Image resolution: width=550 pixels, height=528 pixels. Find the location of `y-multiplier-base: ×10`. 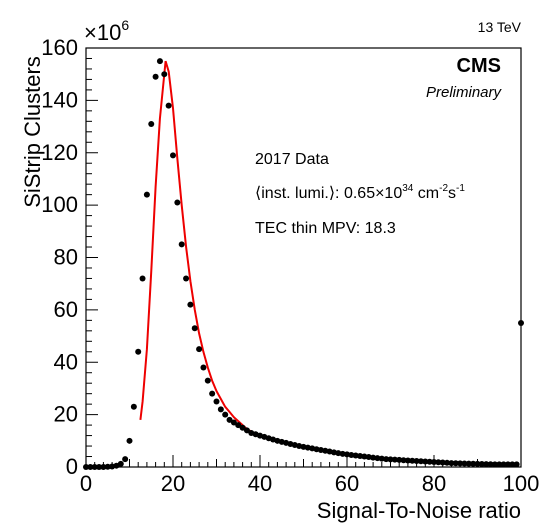

y-multiplier-base: ×10 is located at coordinates (102, 32).